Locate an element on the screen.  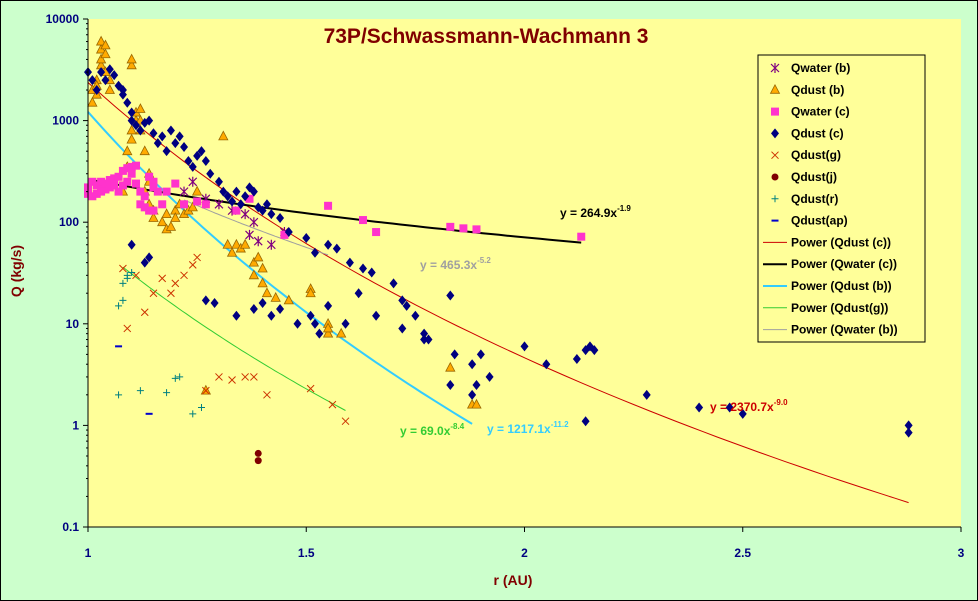
legend-item-7: Qdust(ap) is located at coordinates (809, 221).